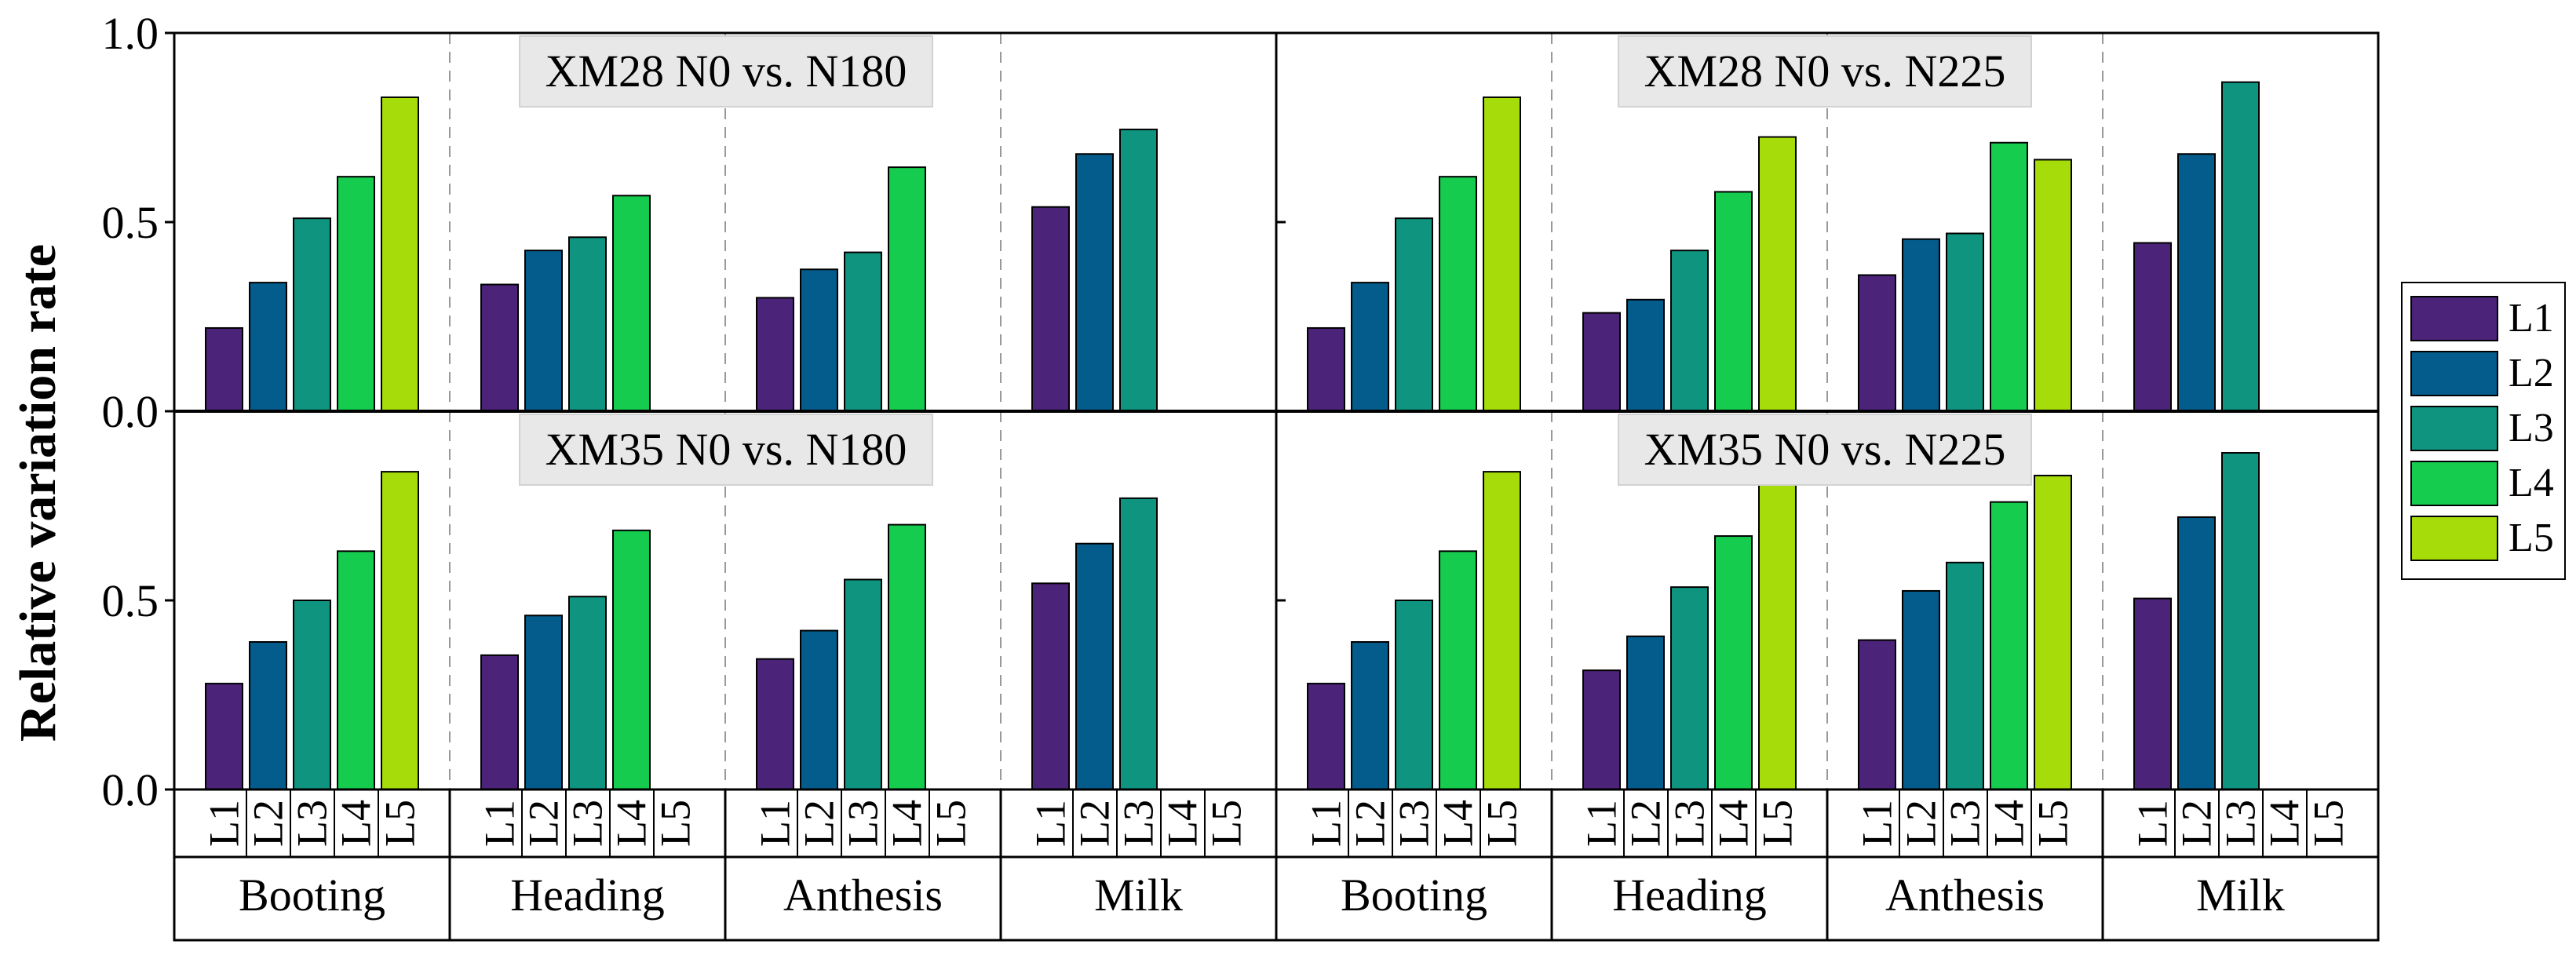  What do you see at coordinates (1965, 322) in the screenshot?
I see `bar-2-anthesis-l3` at bounding box center [1965, 322].